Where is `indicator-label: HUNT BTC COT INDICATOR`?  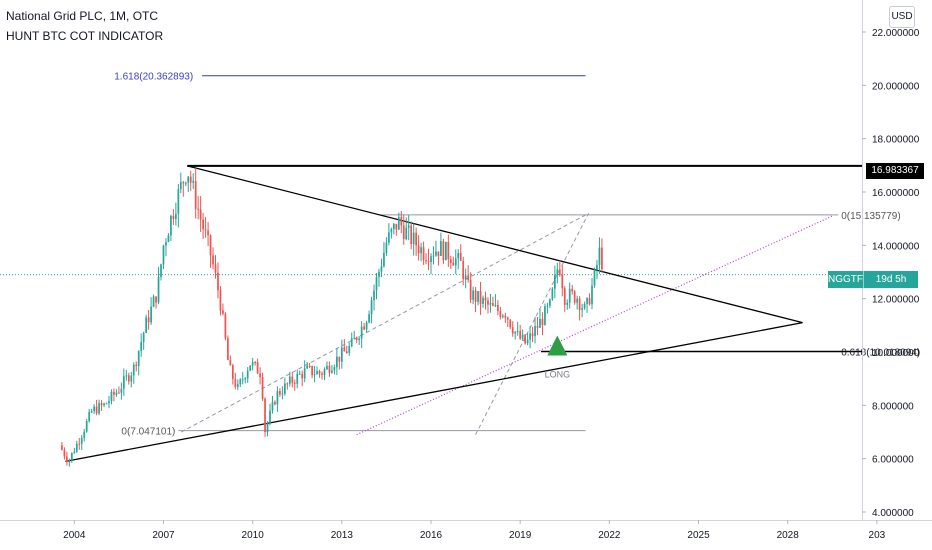 indicator-label: HUNT BTC COT INDICATOR is located at coordinates (85, 36).